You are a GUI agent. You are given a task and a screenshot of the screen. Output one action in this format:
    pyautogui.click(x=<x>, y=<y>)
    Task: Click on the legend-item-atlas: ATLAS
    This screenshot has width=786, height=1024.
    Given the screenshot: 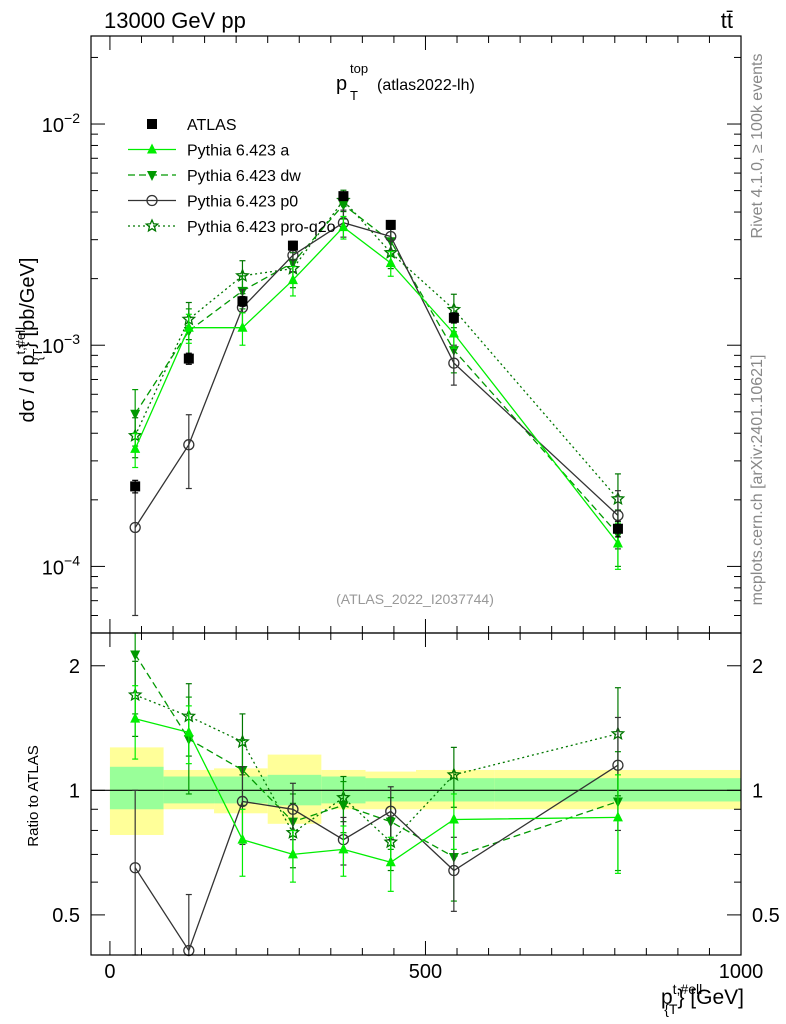 What is the action you would take?
    pyautogui.click(x=192, y=125)
    